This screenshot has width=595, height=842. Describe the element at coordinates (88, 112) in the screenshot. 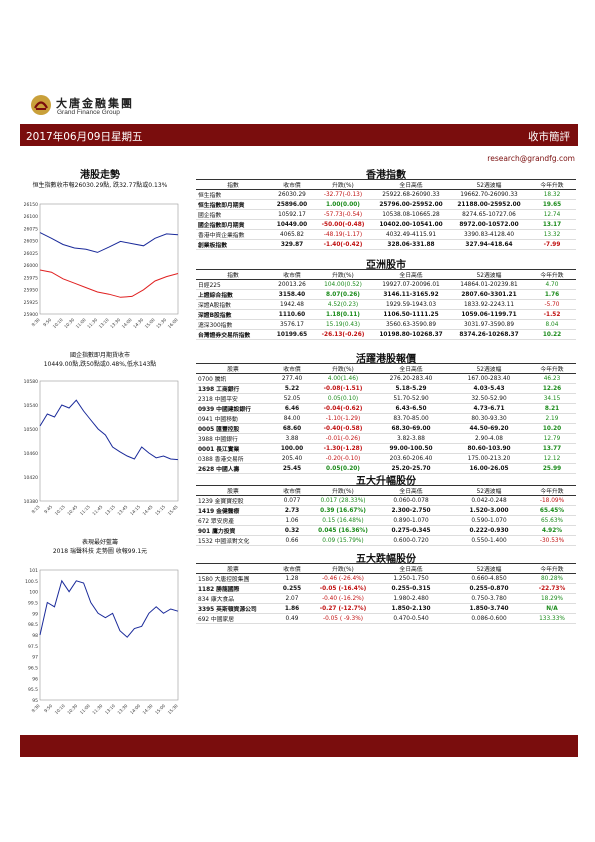

I see `brand-name-en: Grand Finance Group` at that location.